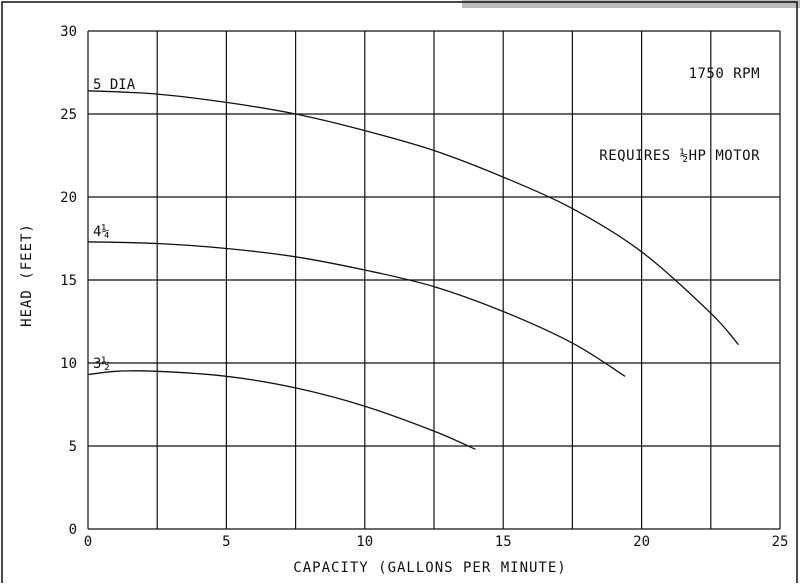  What do you see at coordinates (641, 542) in the screenshot?
I see `x-tick-label-4: 20` at bounding box center [641, 542].